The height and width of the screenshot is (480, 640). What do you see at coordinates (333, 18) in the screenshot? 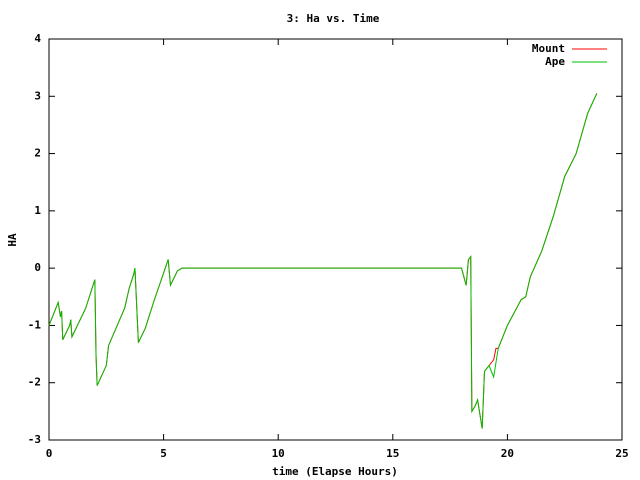
I see `chart-title: 3: Ha vs. Time` at bounding box center [333, 18].